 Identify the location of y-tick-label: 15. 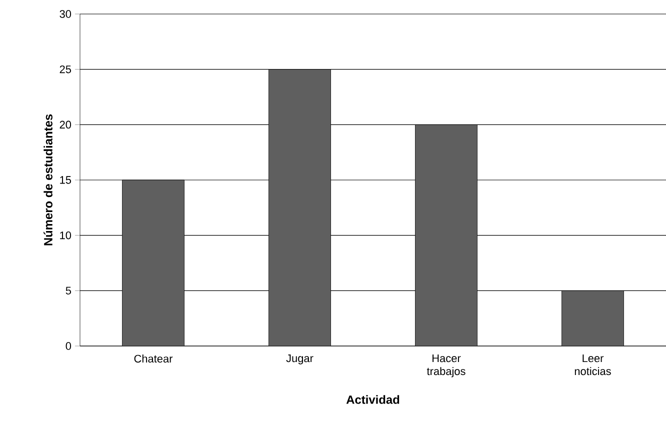
(66, 180).